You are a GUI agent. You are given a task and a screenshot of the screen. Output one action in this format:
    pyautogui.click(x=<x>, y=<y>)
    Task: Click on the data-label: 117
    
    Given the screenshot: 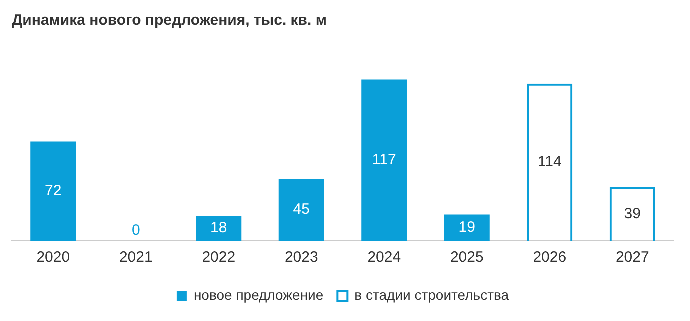 What is the action you would take?
    pyautogui.click(x=384, y=159)
    